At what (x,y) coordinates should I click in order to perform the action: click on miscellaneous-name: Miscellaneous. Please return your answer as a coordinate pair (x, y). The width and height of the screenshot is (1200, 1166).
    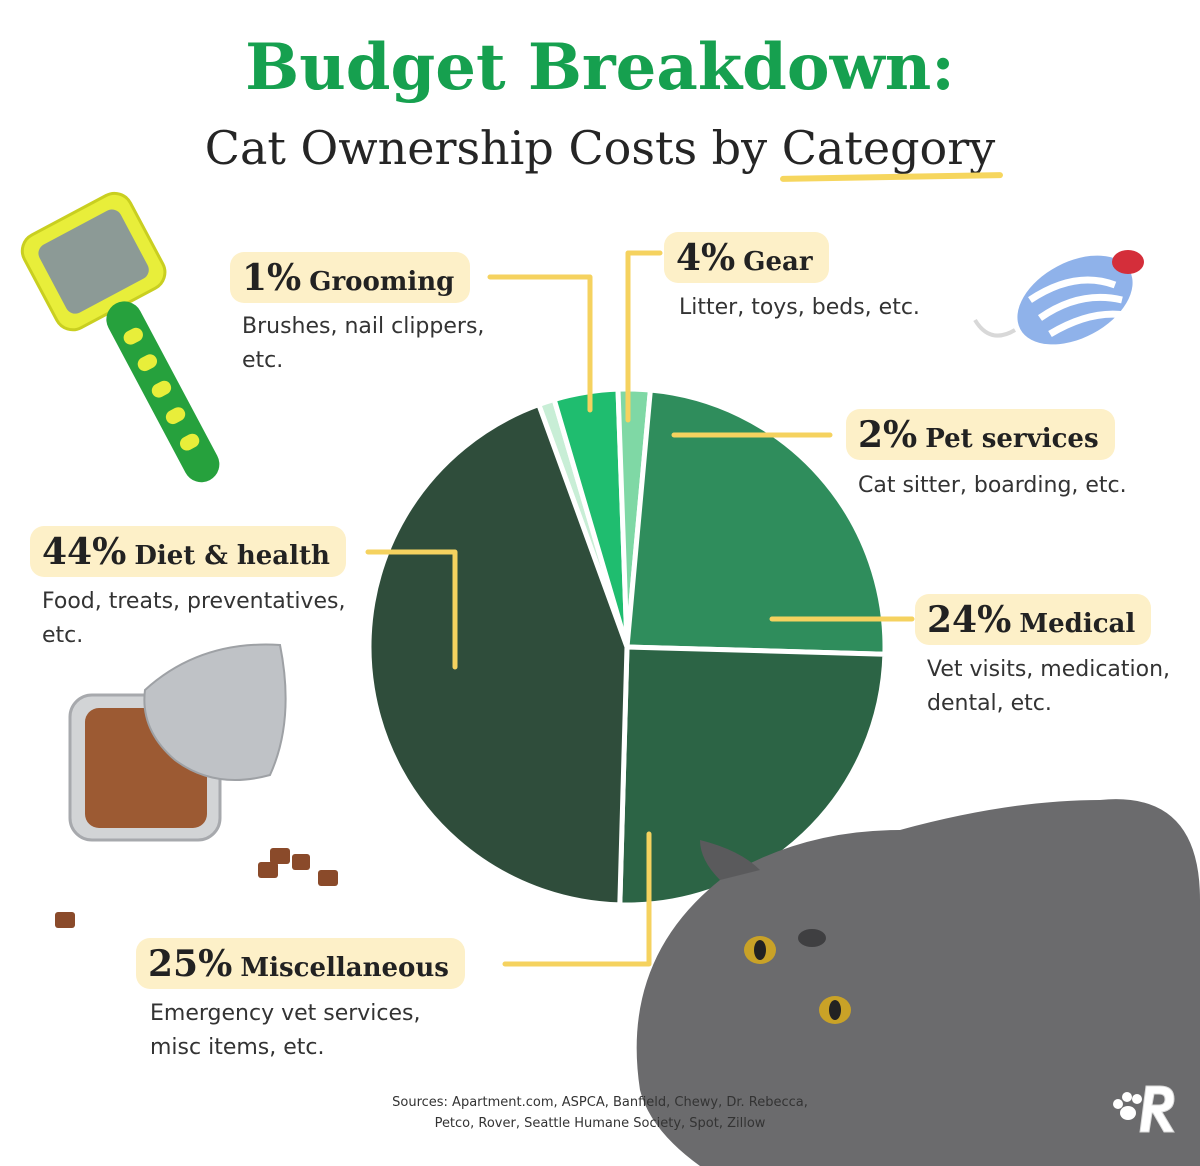
    Looking at the image, I should click on (344, 968).